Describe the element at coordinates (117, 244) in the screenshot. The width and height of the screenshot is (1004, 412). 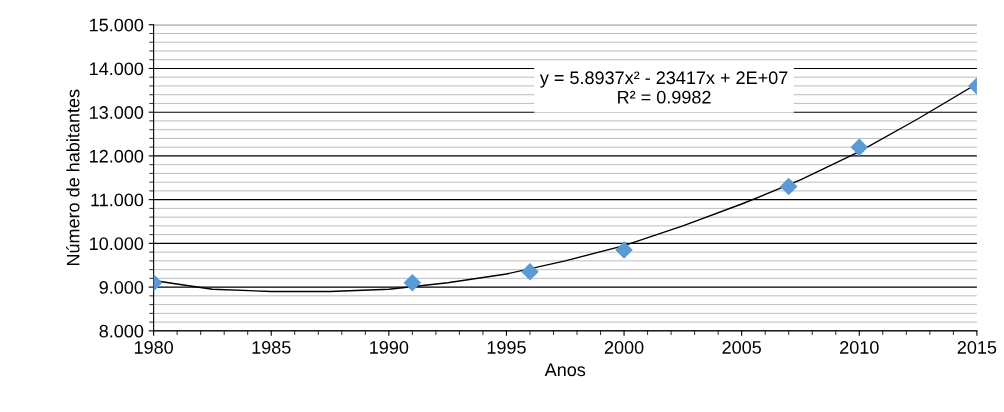
I see `y-tick-label: 10.000` at that location.